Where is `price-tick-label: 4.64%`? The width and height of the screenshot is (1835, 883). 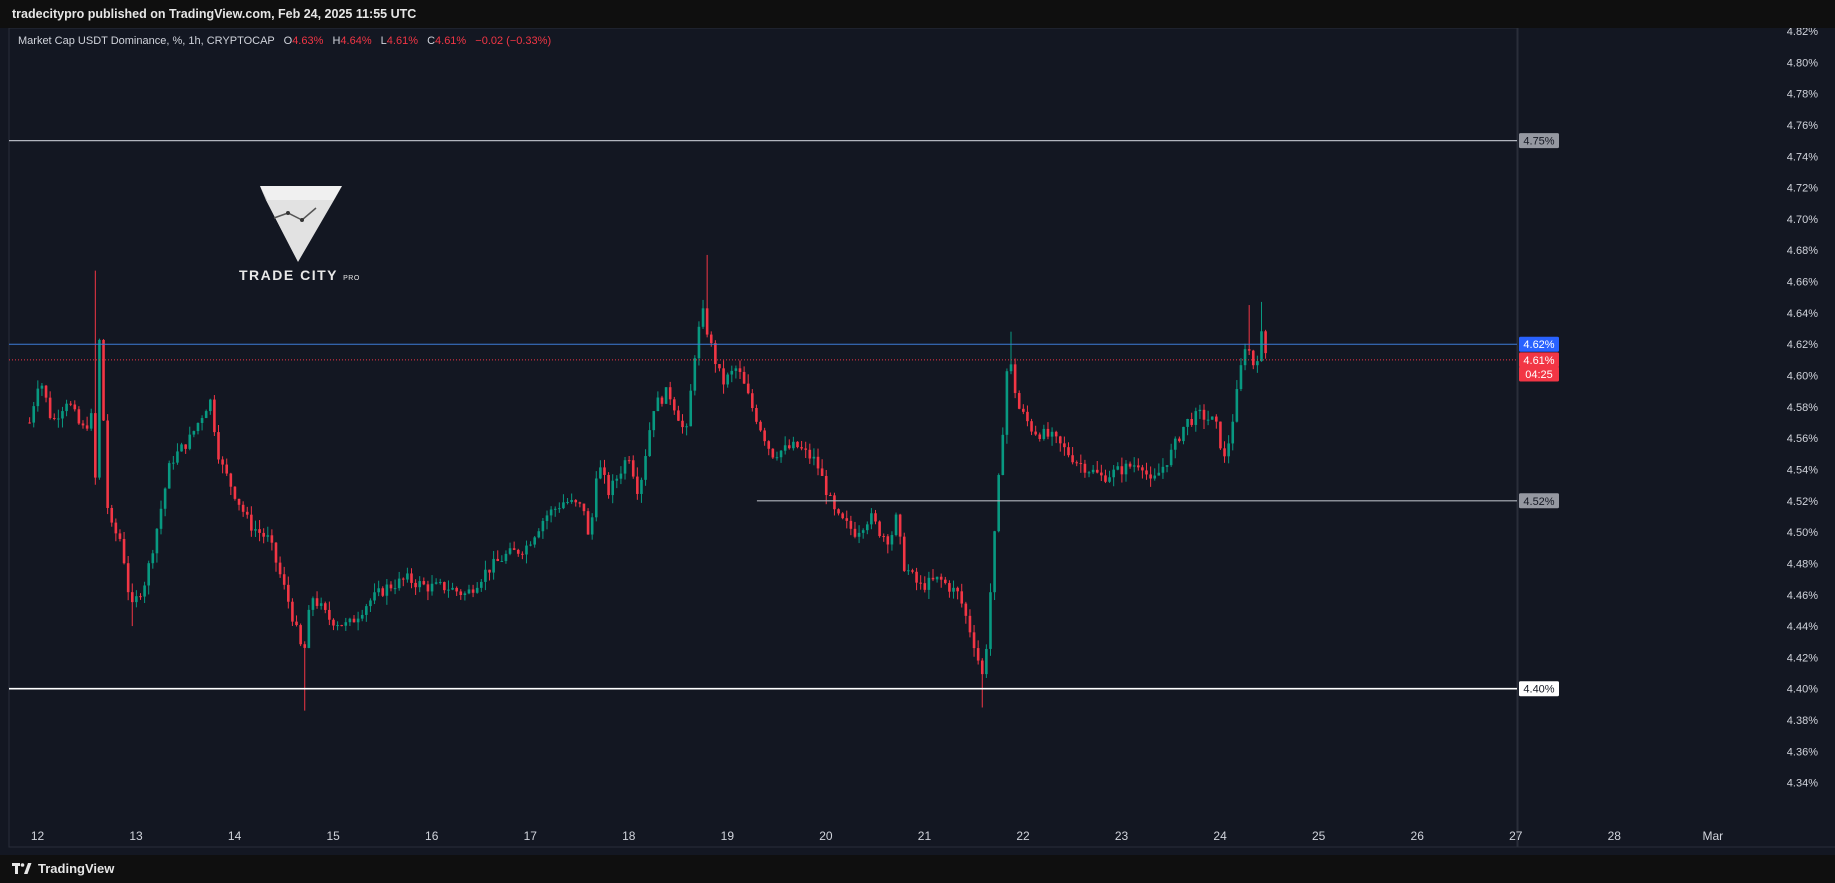 price-tick-label: 4.64% is located at coordinates (1802, 314).